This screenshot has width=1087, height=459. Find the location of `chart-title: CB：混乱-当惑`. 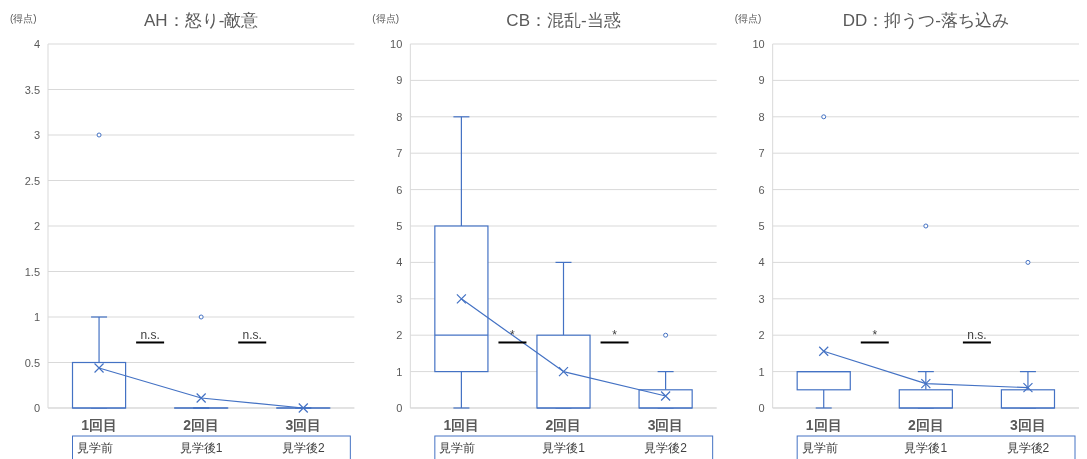

chart-title: CB：混乱-当惑 is located at coordinates (563, 20).